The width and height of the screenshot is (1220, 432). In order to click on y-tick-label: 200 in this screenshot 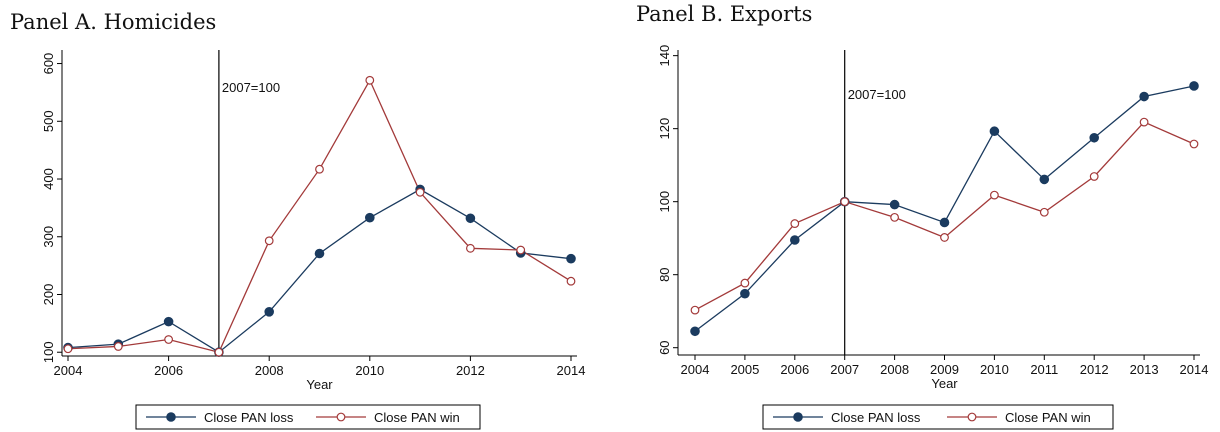, I will do `click(48, 295)`.